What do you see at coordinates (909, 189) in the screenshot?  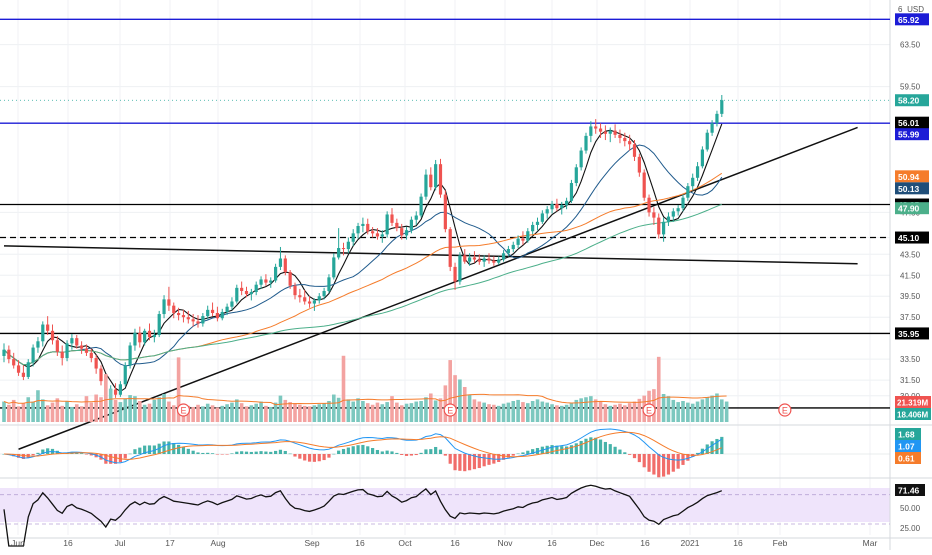 I see `price-label-text: 50.13` at bounding box center [909, 189].